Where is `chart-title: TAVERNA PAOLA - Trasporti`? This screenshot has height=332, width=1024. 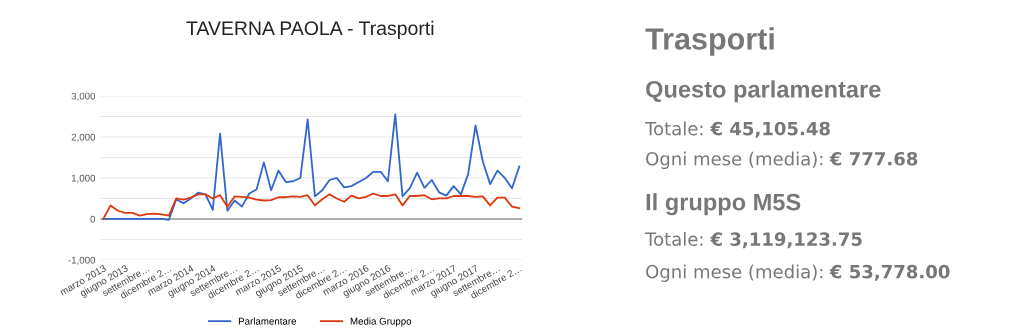 chart-title: TAVERNA PAOLA - Trasporti is located at coordinates (310, 29).